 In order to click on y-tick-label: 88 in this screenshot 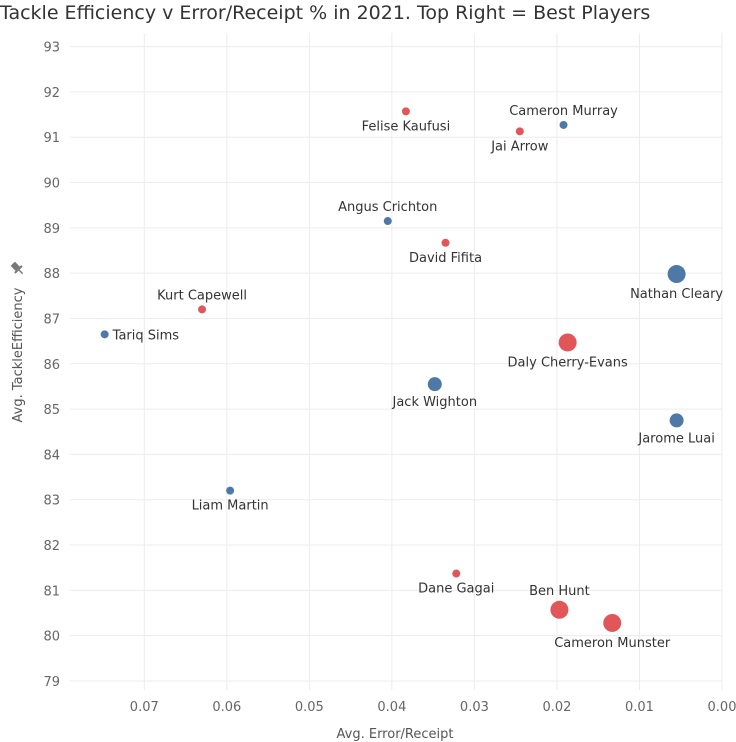, I will do `click(51, 274)`.